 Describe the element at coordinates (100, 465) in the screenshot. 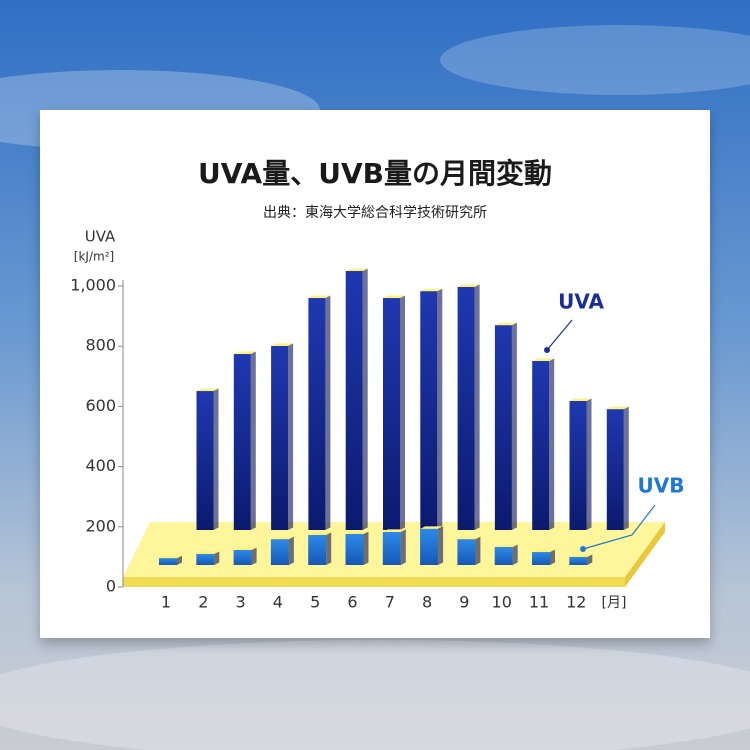

I see `y-tick-label: 400` at that location.